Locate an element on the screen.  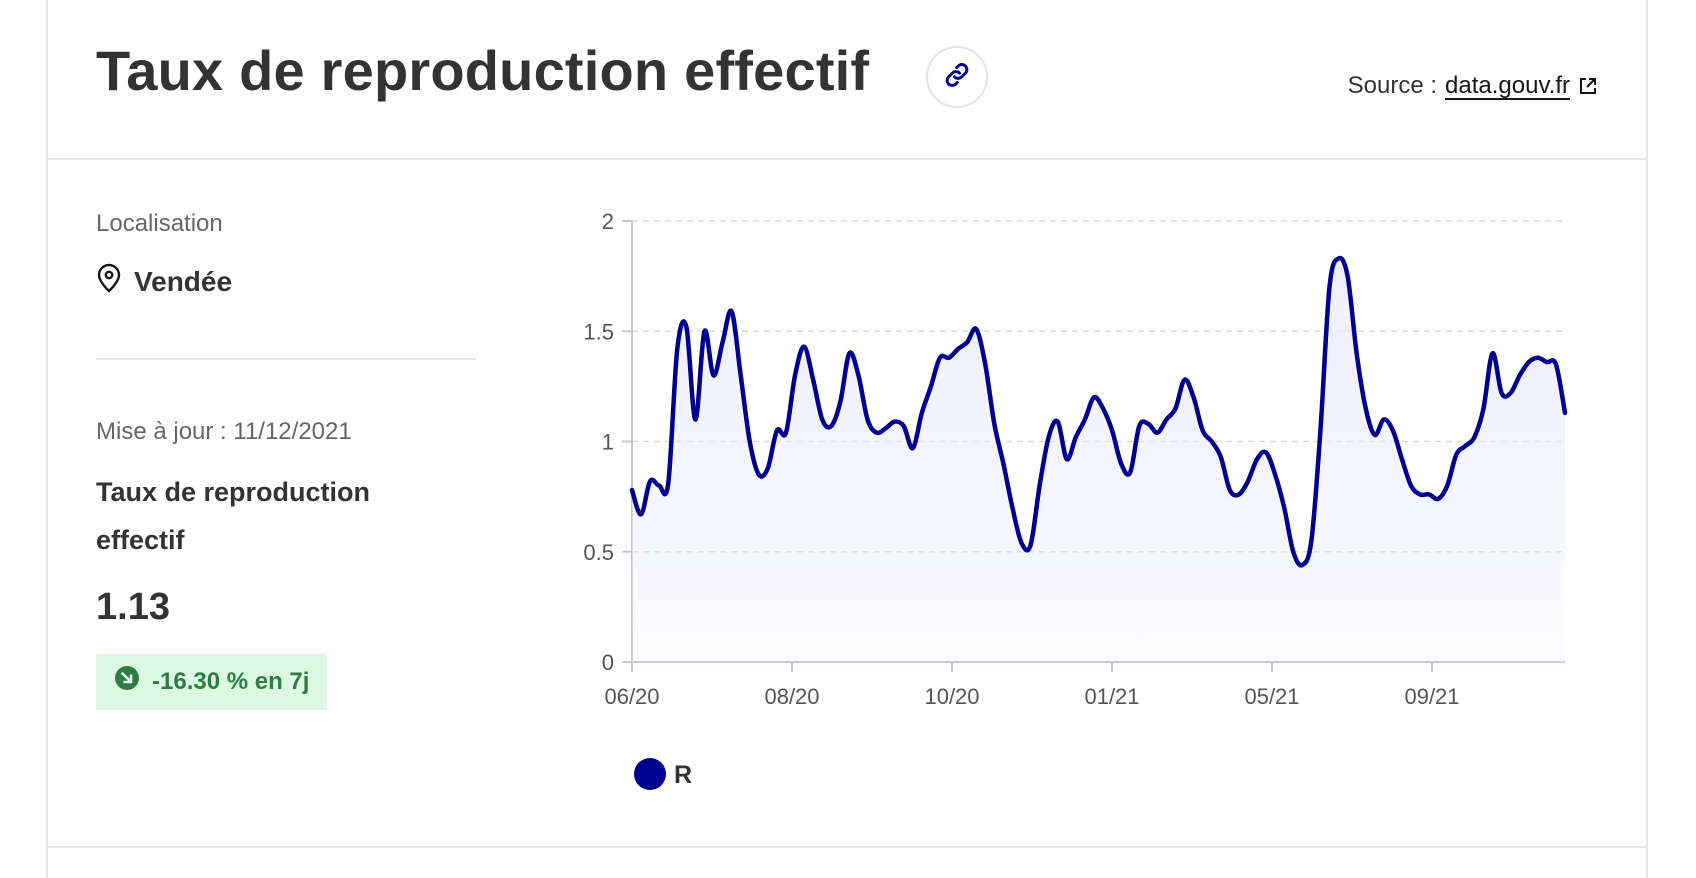
variation-badge: -16.30 % en 7j is located at coordinates (212, 682).